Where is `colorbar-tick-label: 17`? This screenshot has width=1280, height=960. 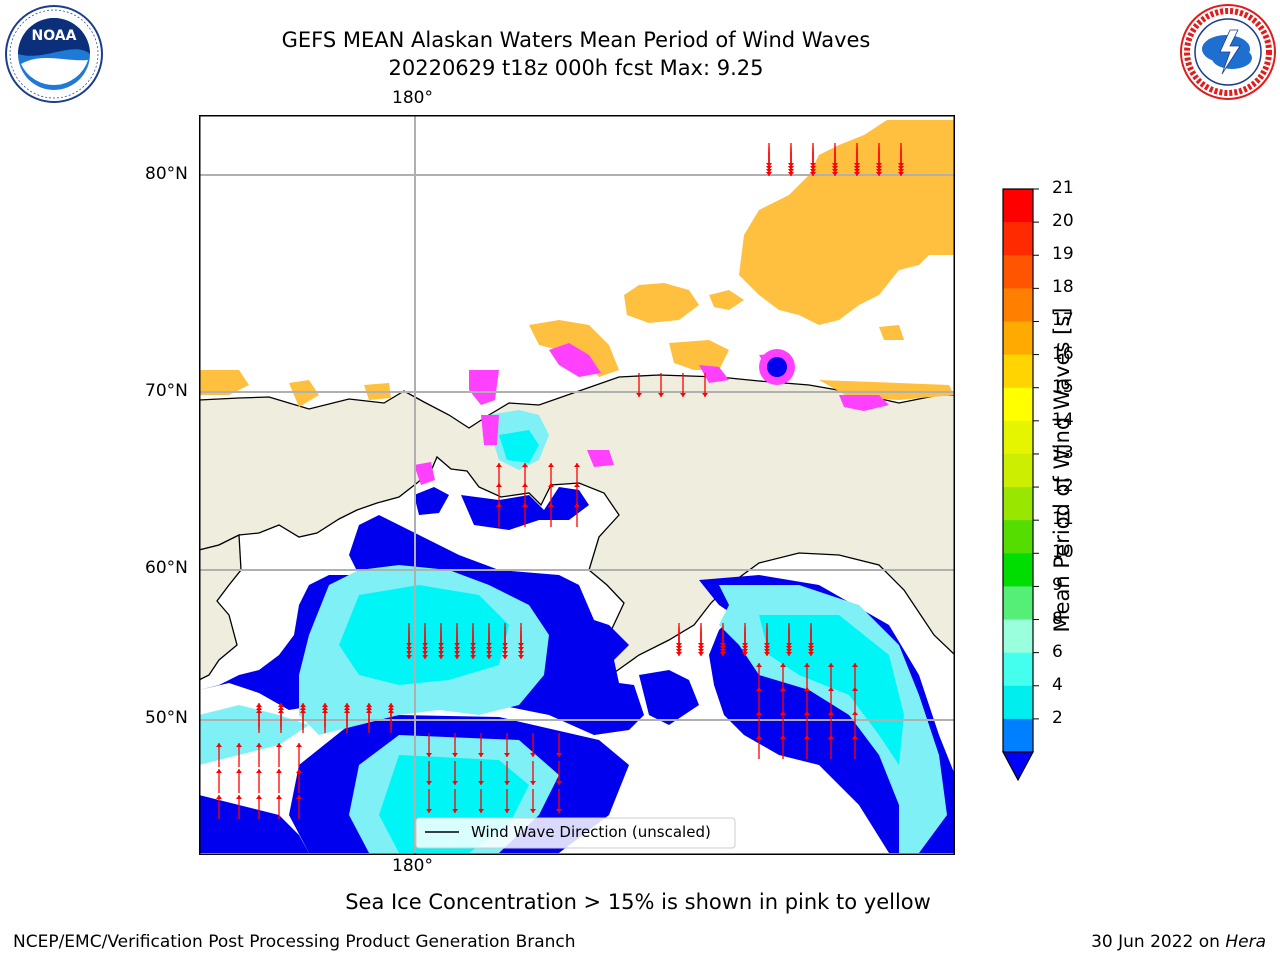 colorbar-tick-label: 17 is located at coordinates (1063, 320).